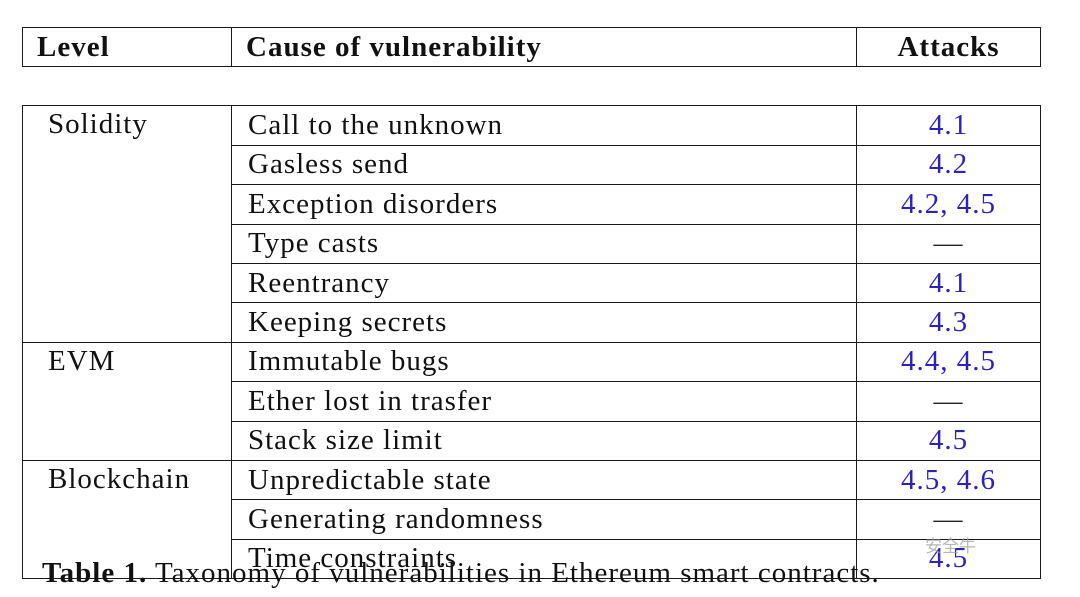 The image size is (1080, 597). What do you see at coordinates (544, 322) in the screenshot?
I see `cause-cell: Keeping secrets` at bounding box center [544, 322].